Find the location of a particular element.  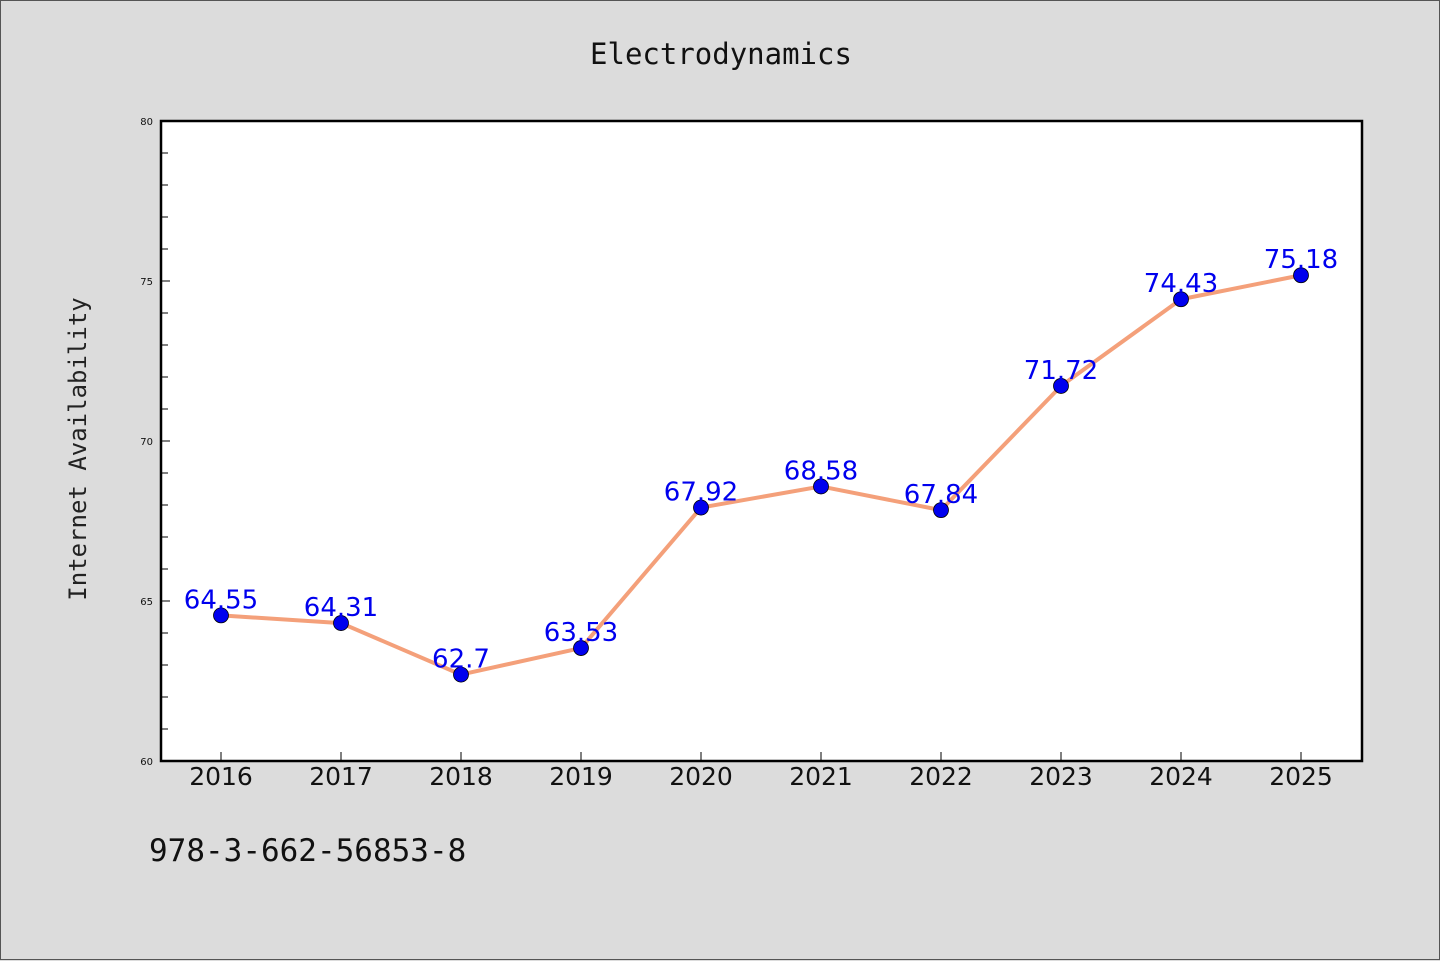

data-label: 68.58 is located at coordinates (821, 471).